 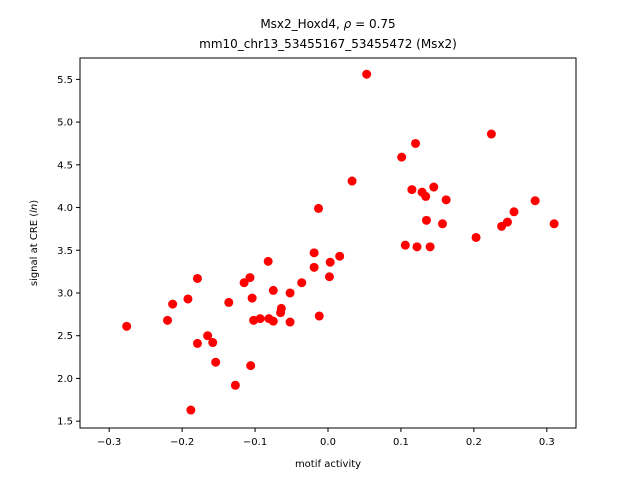 What do you see at coordinates (65, 80) in the screenshot?
I see `y-tick-label: 5.5` at bounding box center [65, 80].